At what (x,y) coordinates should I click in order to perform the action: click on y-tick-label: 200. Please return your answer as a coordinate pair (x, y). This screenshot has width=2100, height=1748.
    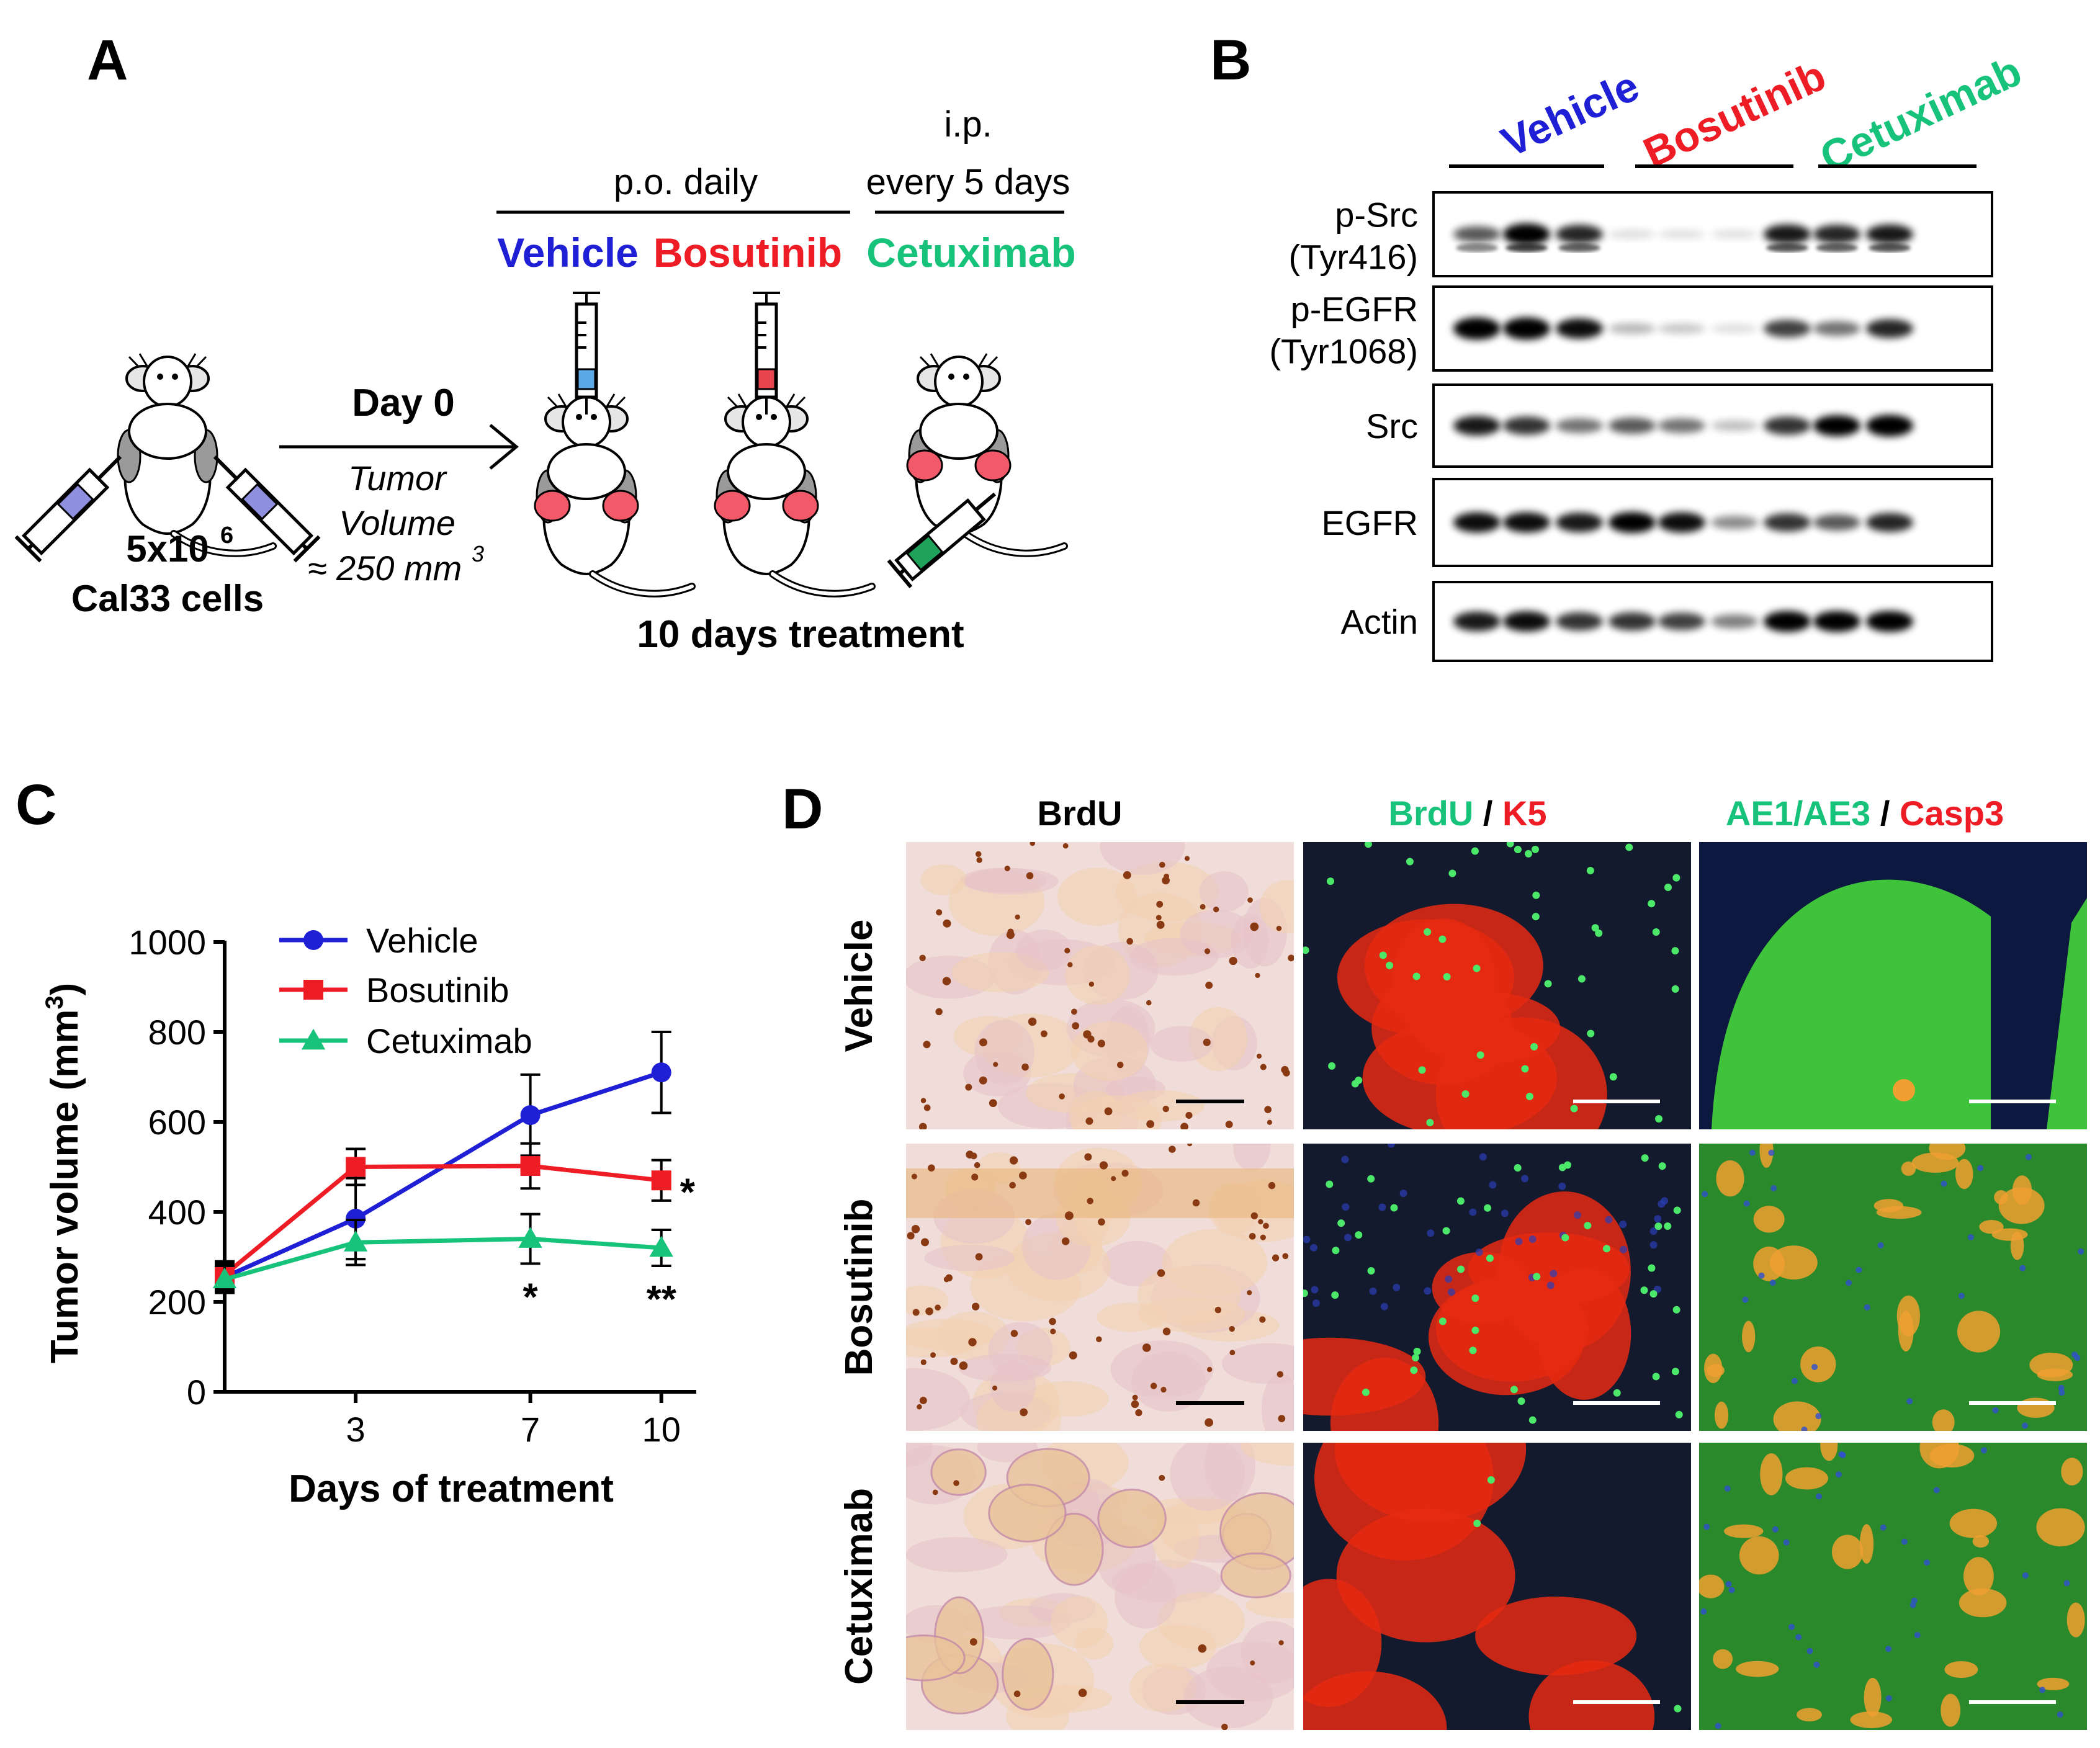
    Looking at the image, I should click on (177, 1302).